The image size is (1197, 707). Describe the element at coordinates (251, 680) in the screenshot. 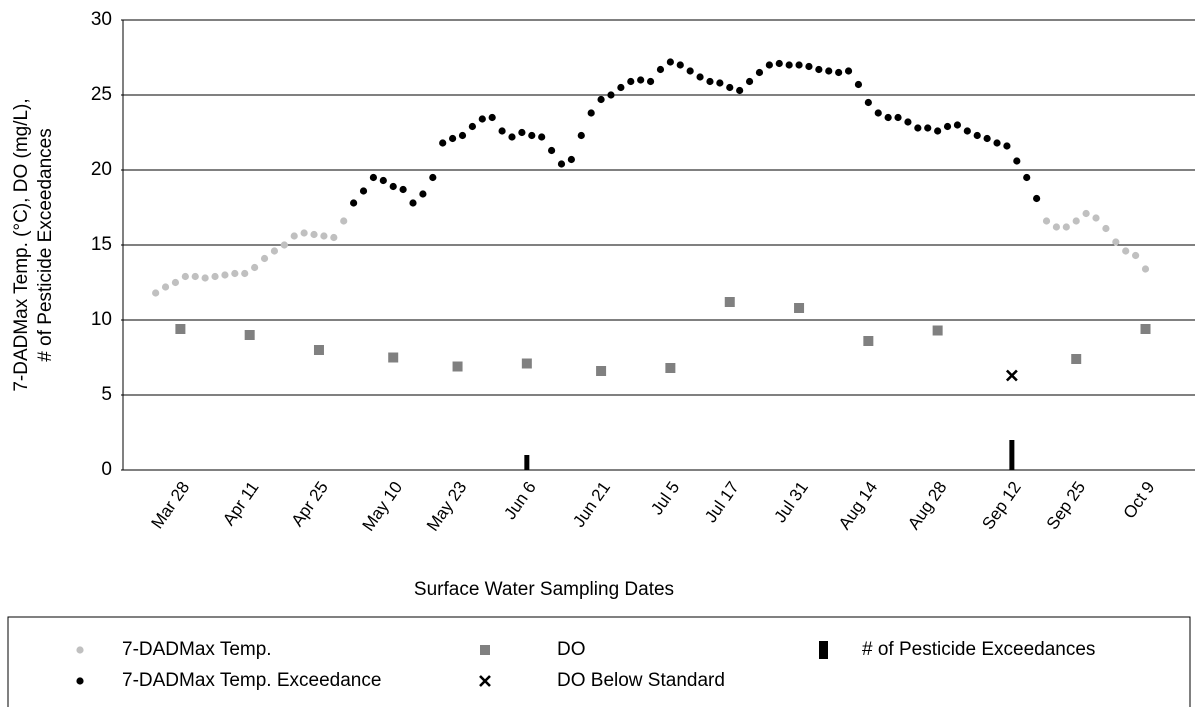

I see `legend-label: 7-DADMax Temp. Exceedance` at that location.